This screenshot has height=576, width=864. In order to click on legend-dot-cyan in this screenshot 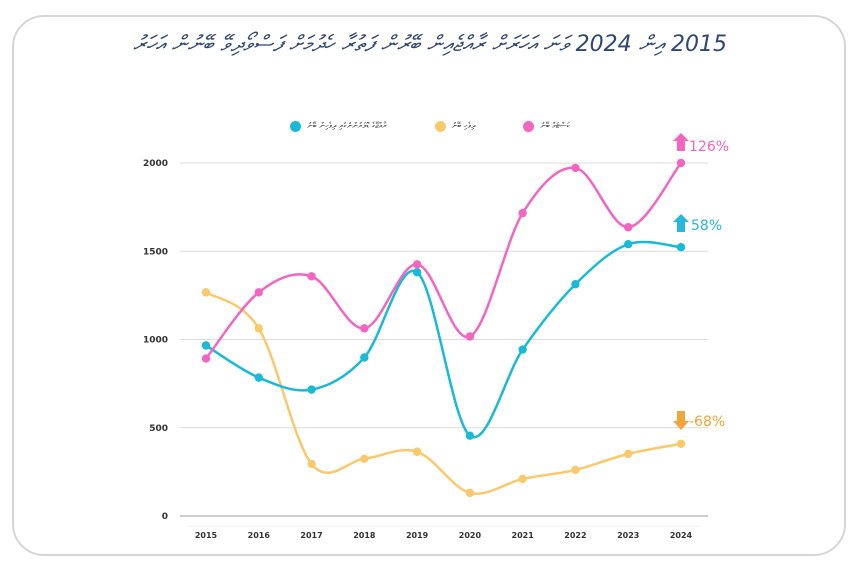, I will do `click(295, 126)`.